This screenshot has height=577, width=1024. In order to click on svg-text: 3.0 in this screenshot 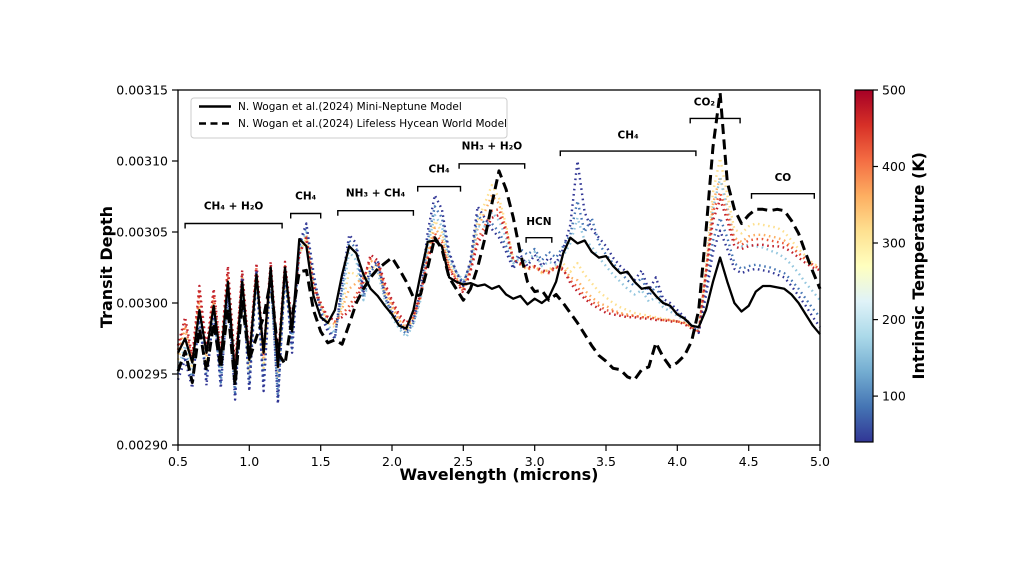, I will do `click(535, 461)`.